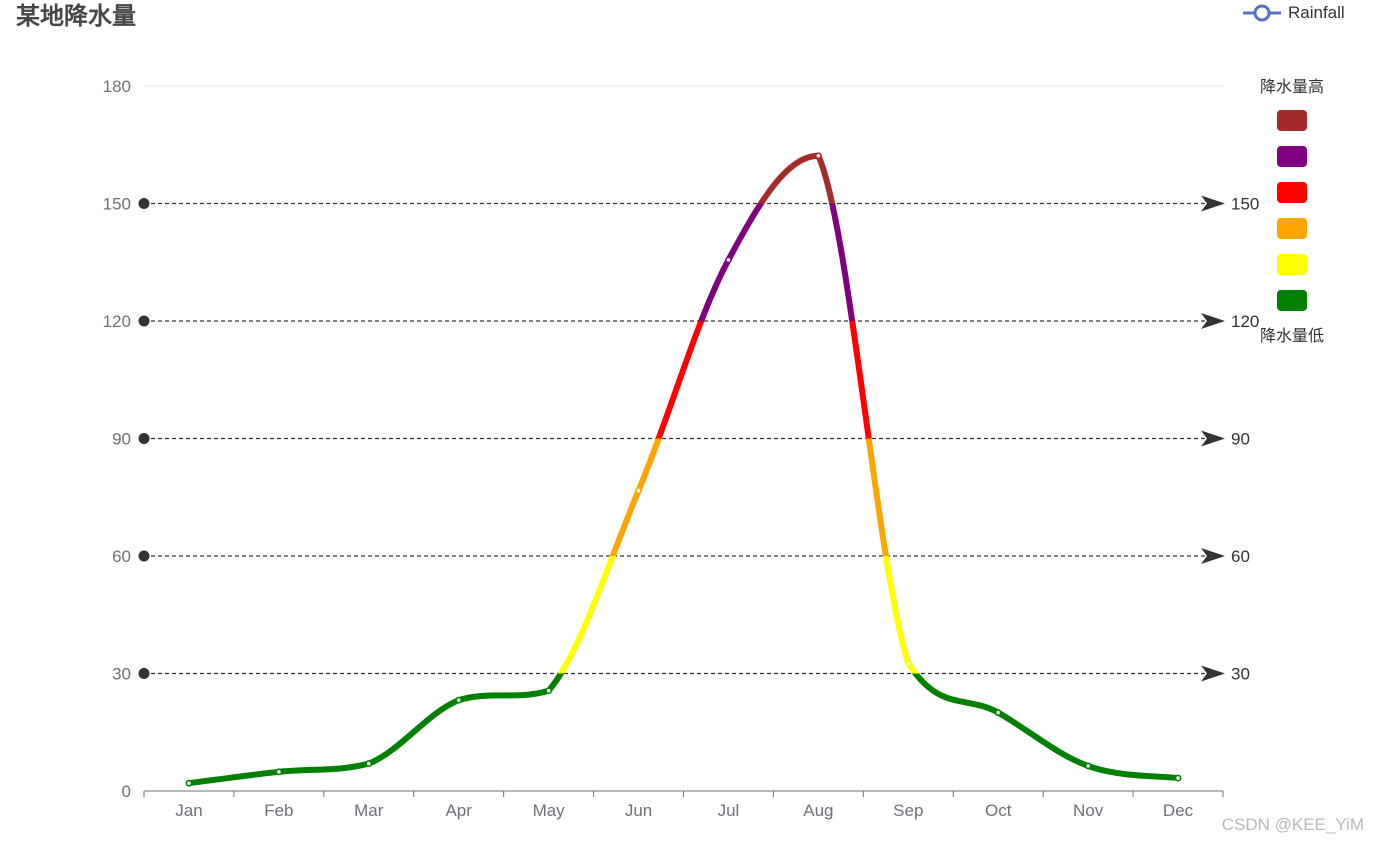 The height and width of the screenshot is (844, 1379). What do you see at coordinates (76, 16) in the screenshot?
I see `chart-title: 某地降水量` at bounding box center [76, 16].